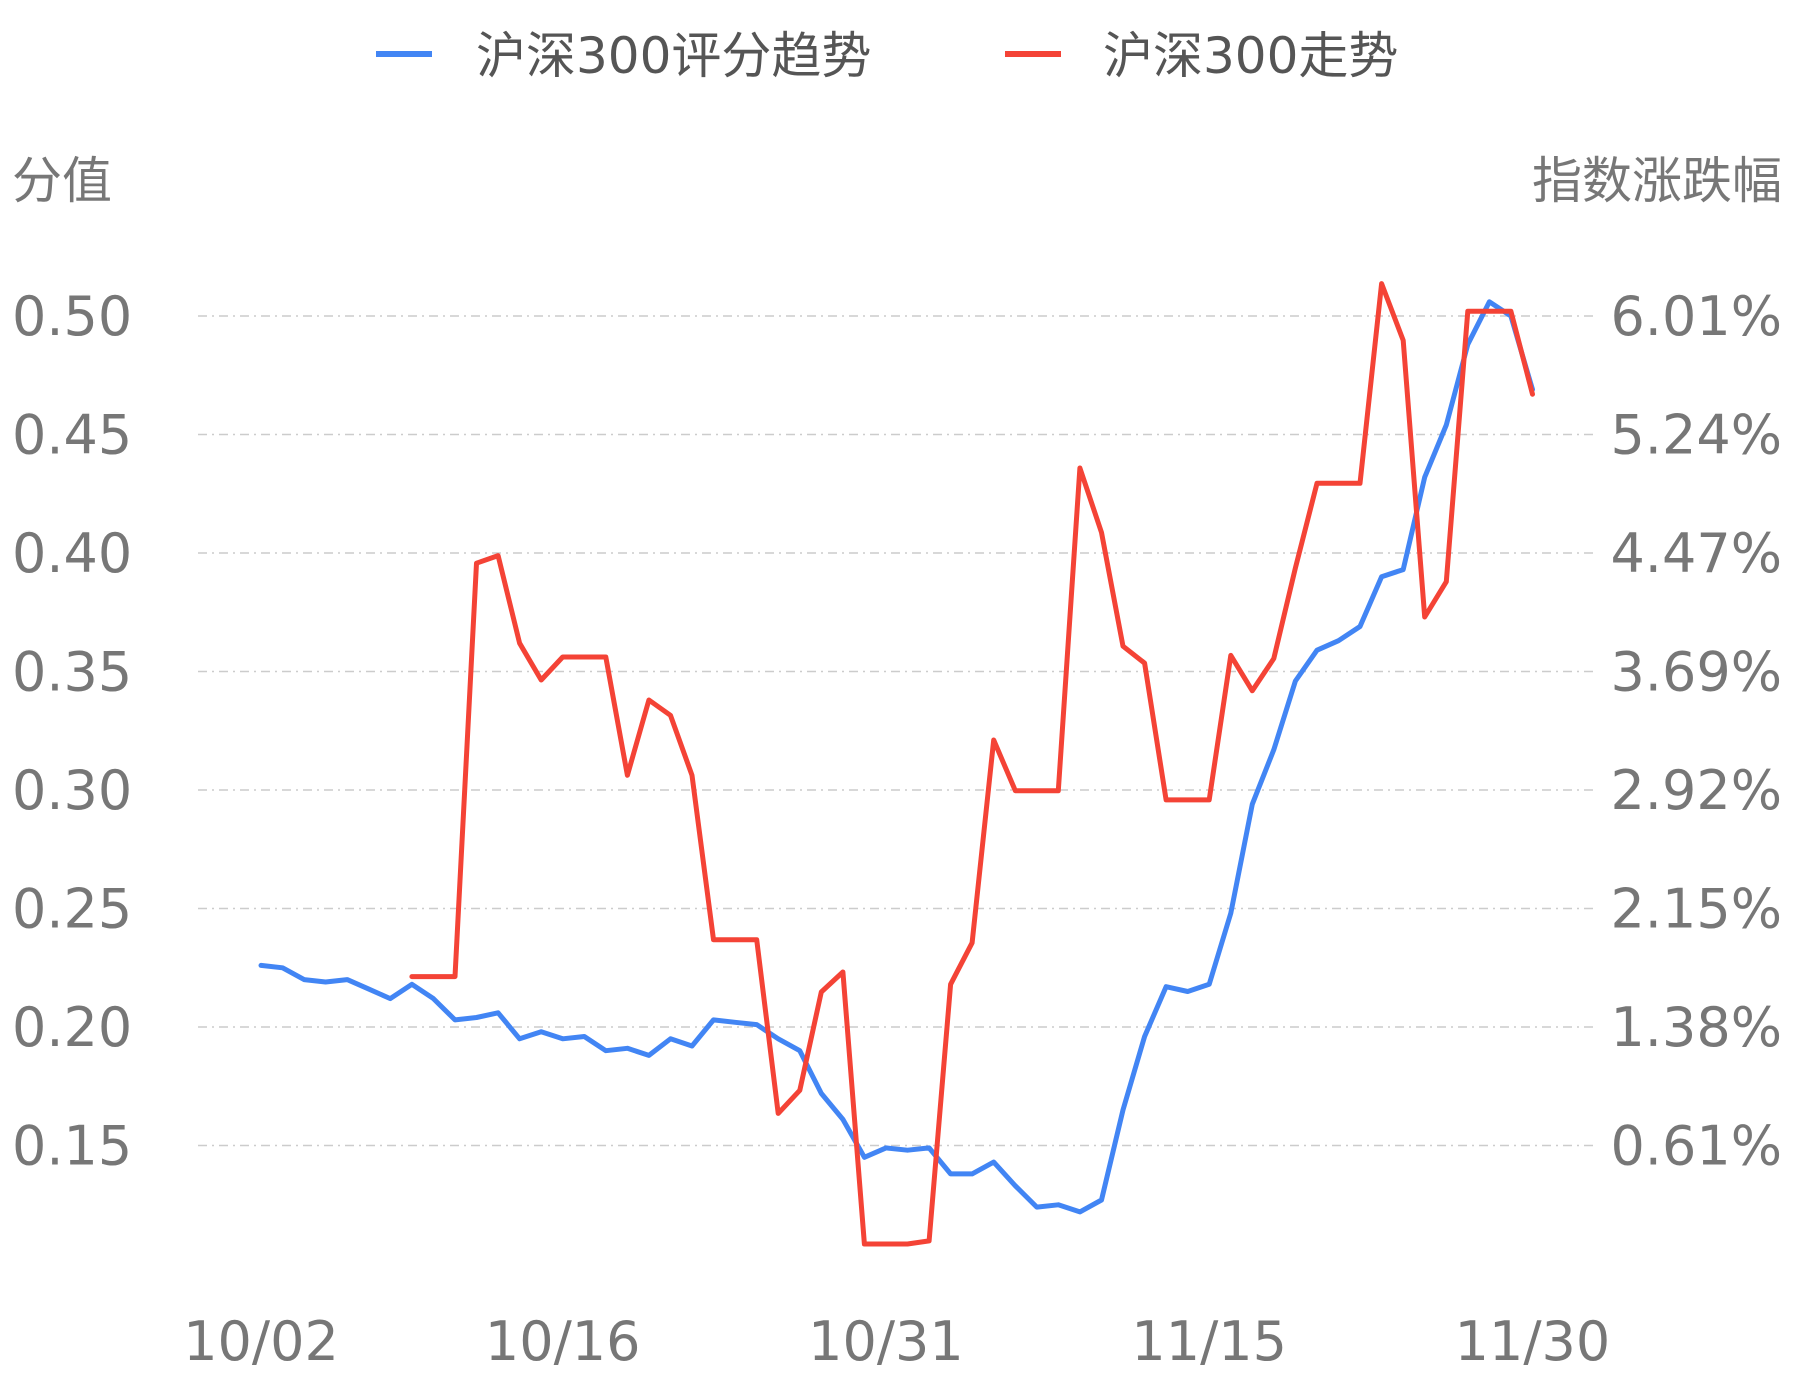  What do you see at coordinates (1696, 1027) in the screenshot?
I see `y-right-tick-label: 1.38%` at bounding box center [1696, 1027].